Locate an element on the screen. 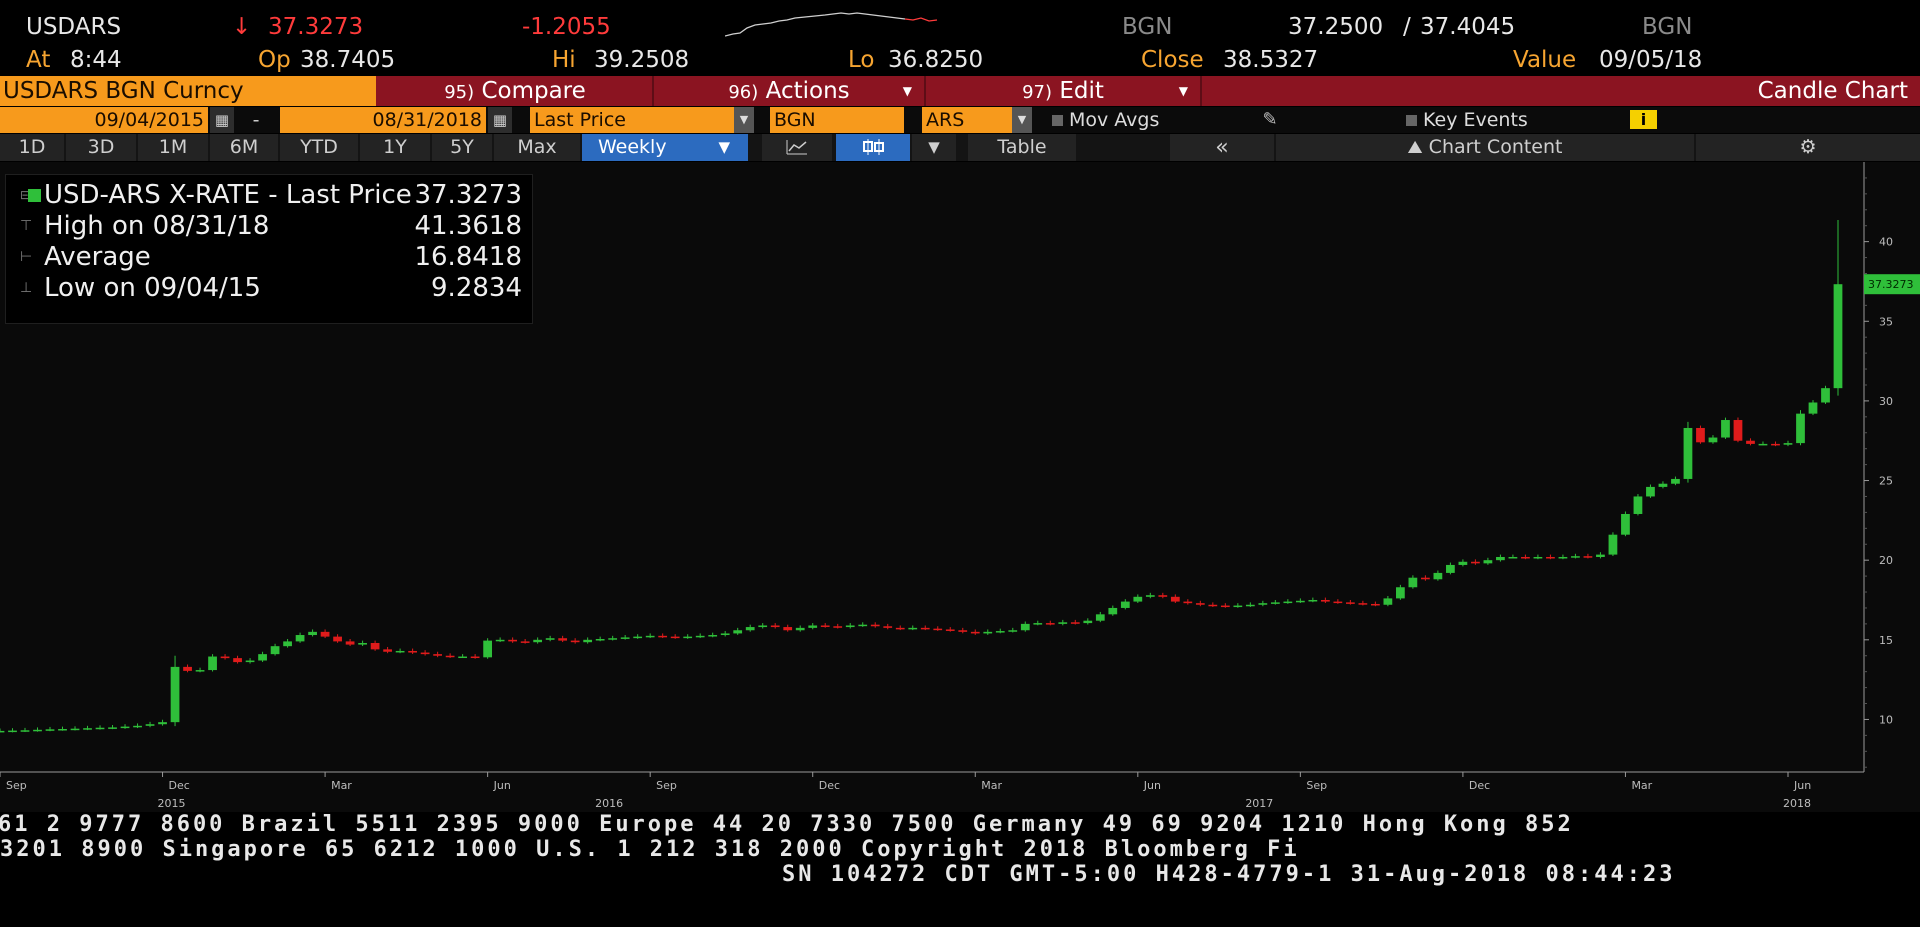  actions-label: Actions is located at coordinates (807, 91).